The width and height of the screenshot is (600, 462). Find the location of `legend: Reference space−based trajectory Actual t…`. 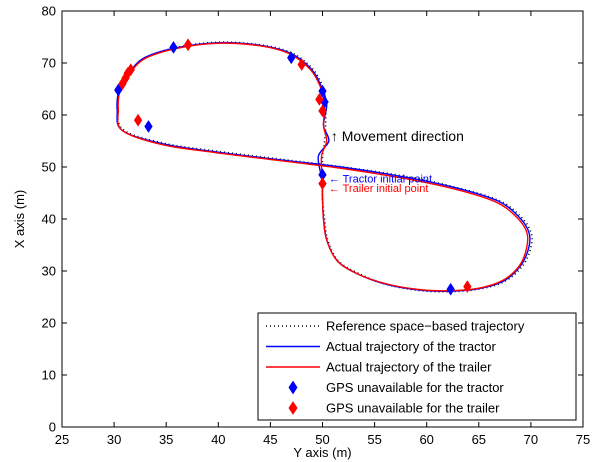

legend: Reference space−based trajectory Actual t… is located at coordinates (417, 366).